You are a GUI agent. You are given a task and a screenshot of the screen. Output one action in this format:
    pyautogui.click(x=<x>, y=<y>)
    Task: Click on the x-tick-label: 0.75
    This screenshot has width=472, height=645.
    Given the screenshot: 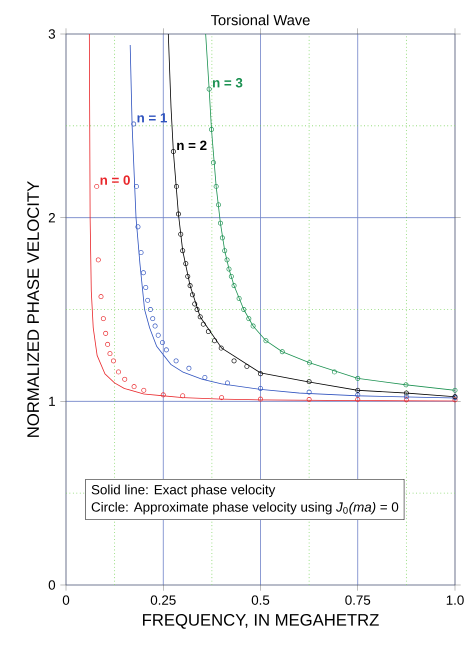 What is the action you would take?
    pyautogui.click(x=357, y=600)
    